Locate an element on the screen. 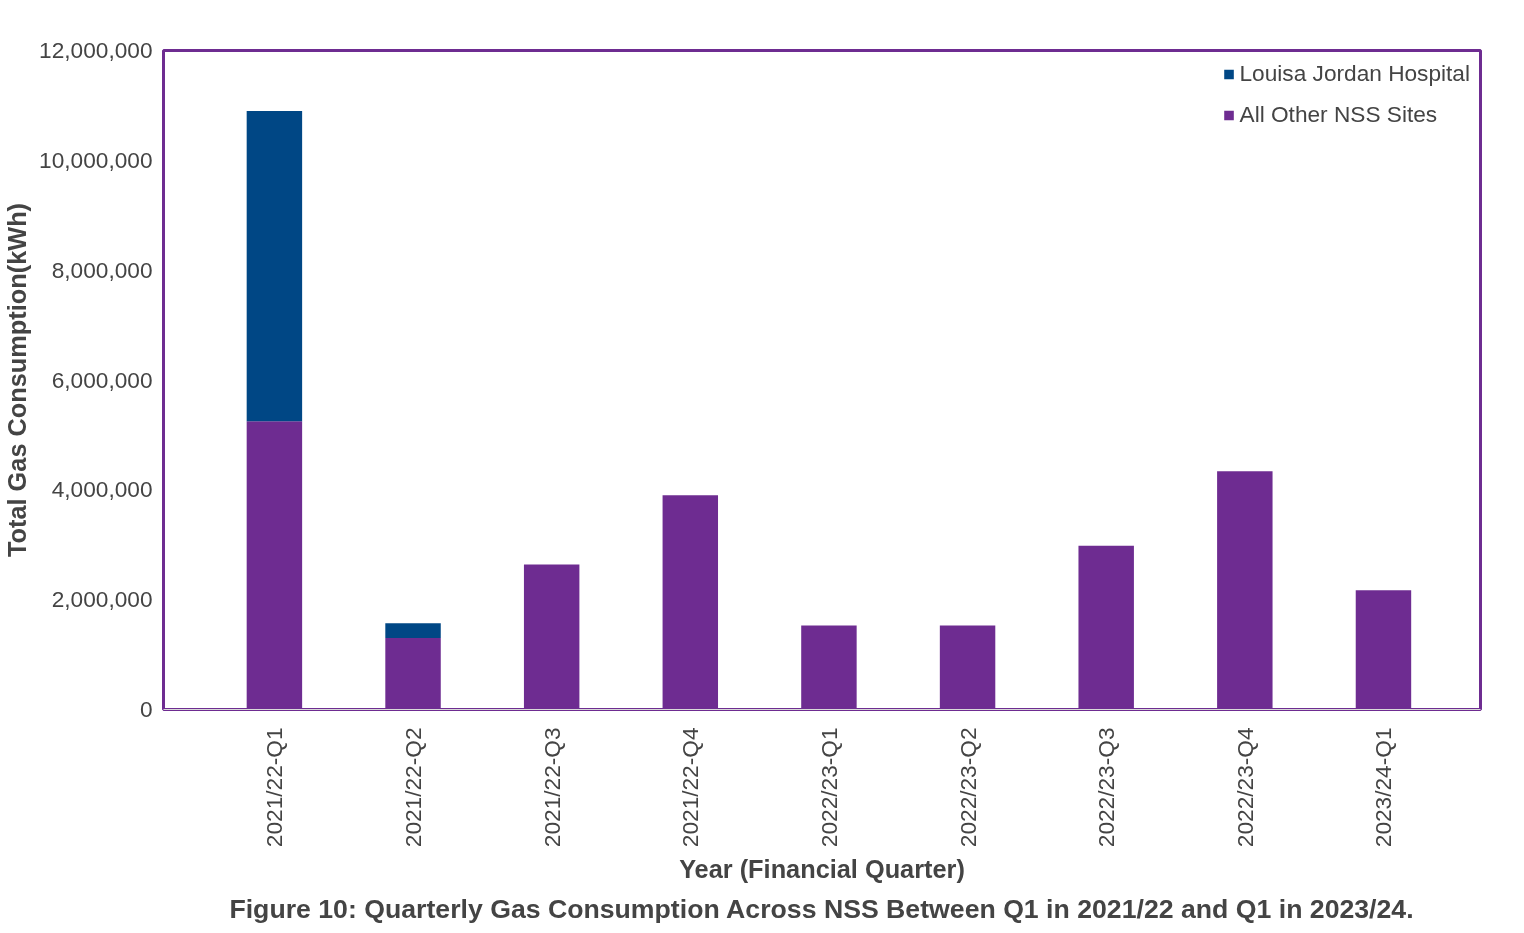 This screenshot has width=1524, height=933. x-axis-title: Year (Financial Quarter) is located at coordinates (822, 869).